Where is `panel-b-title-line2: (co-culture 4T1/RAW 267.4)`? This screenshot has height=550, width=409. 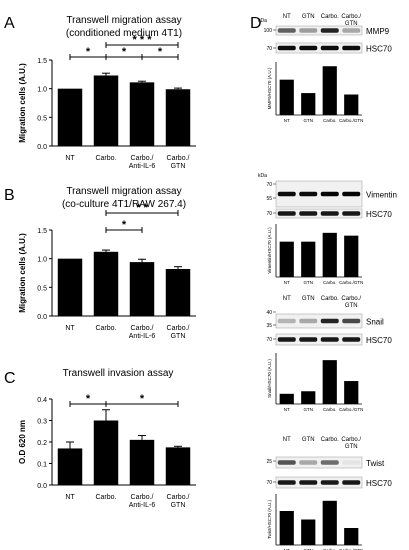
panel-b-title-line2: (co-culture 4T1/RAW 267.4) is located at coordinates (124, 204).